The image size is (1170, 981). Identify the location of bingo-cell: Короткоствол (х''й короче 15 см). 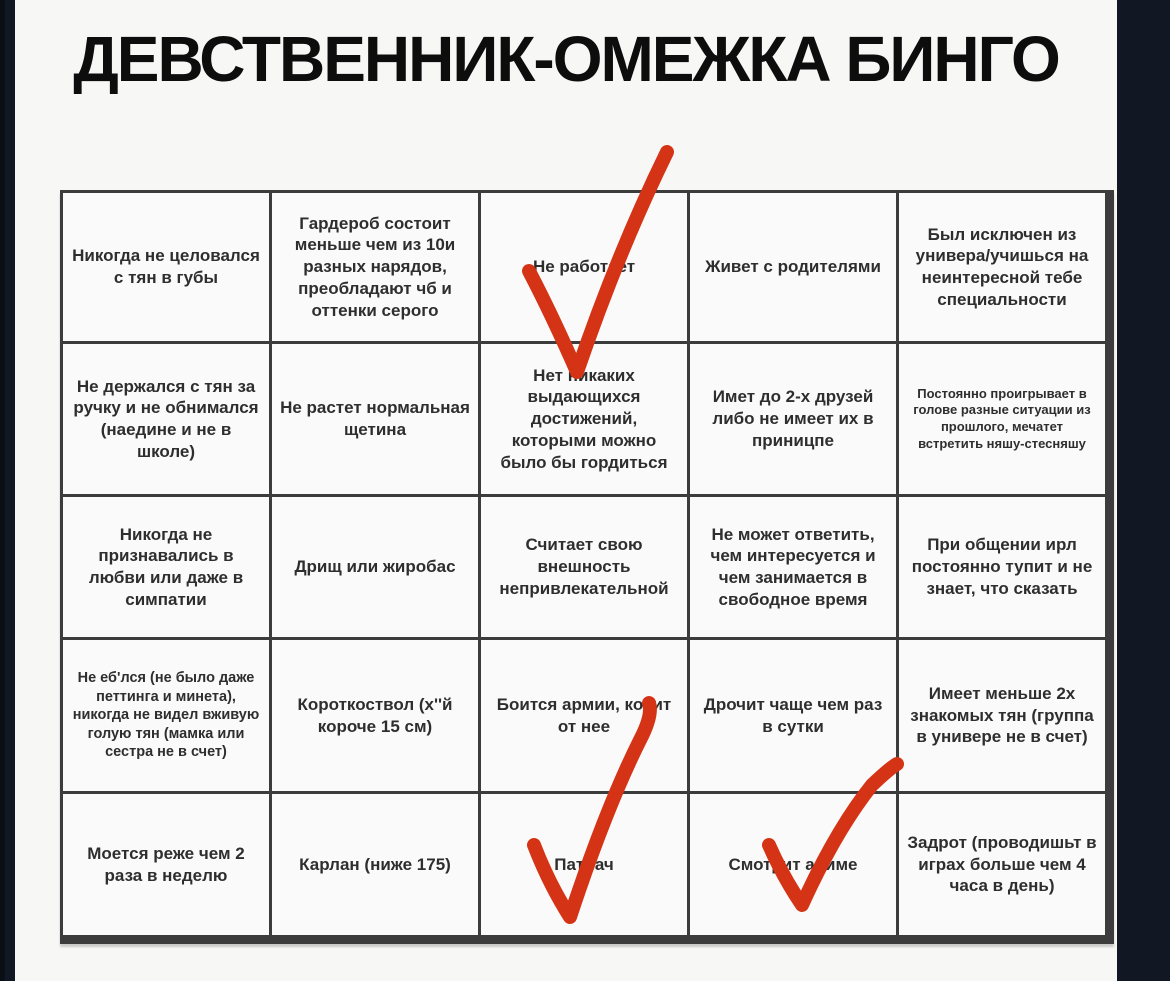
(375, 715).